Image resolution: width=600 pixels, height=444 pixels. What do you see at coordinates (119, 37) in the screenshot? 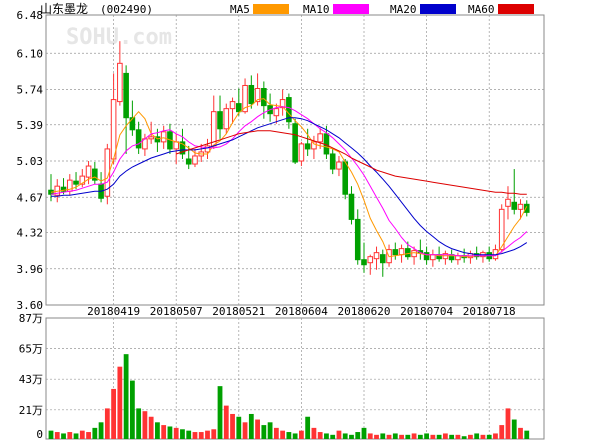
I see `sohu-watermark: SOHU.com` at bounding box center [119, 37].